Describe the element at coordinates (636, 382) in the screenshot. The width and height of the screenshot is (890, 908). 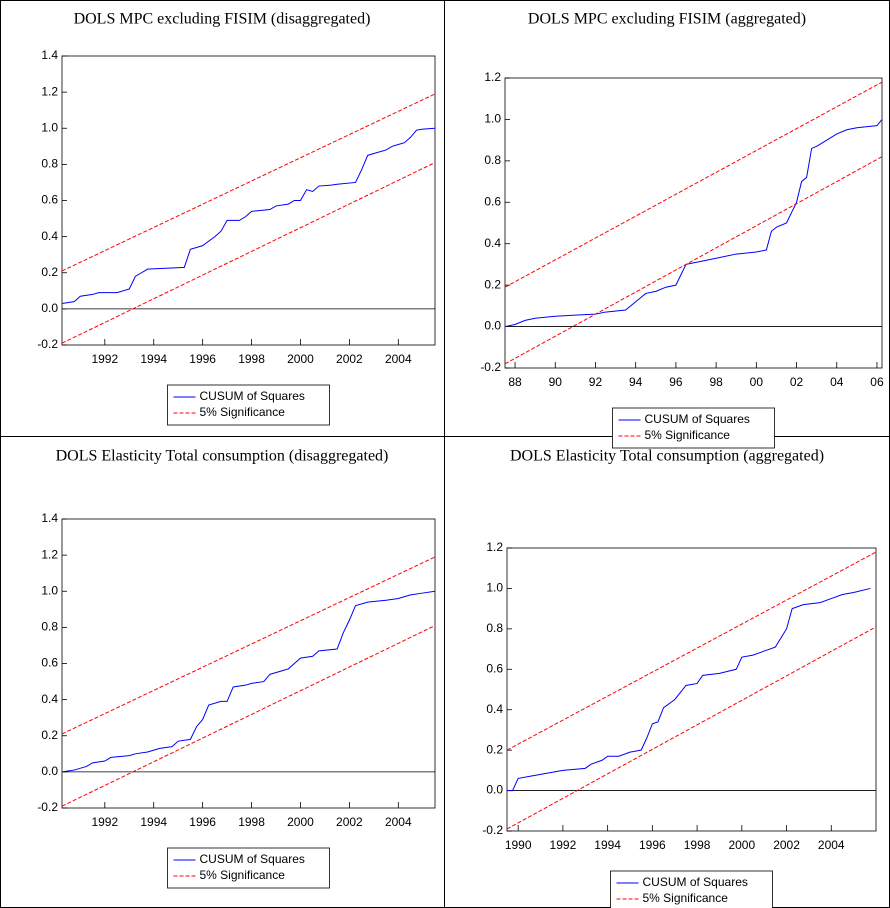
I see `x-tick-label: 94` at that location.